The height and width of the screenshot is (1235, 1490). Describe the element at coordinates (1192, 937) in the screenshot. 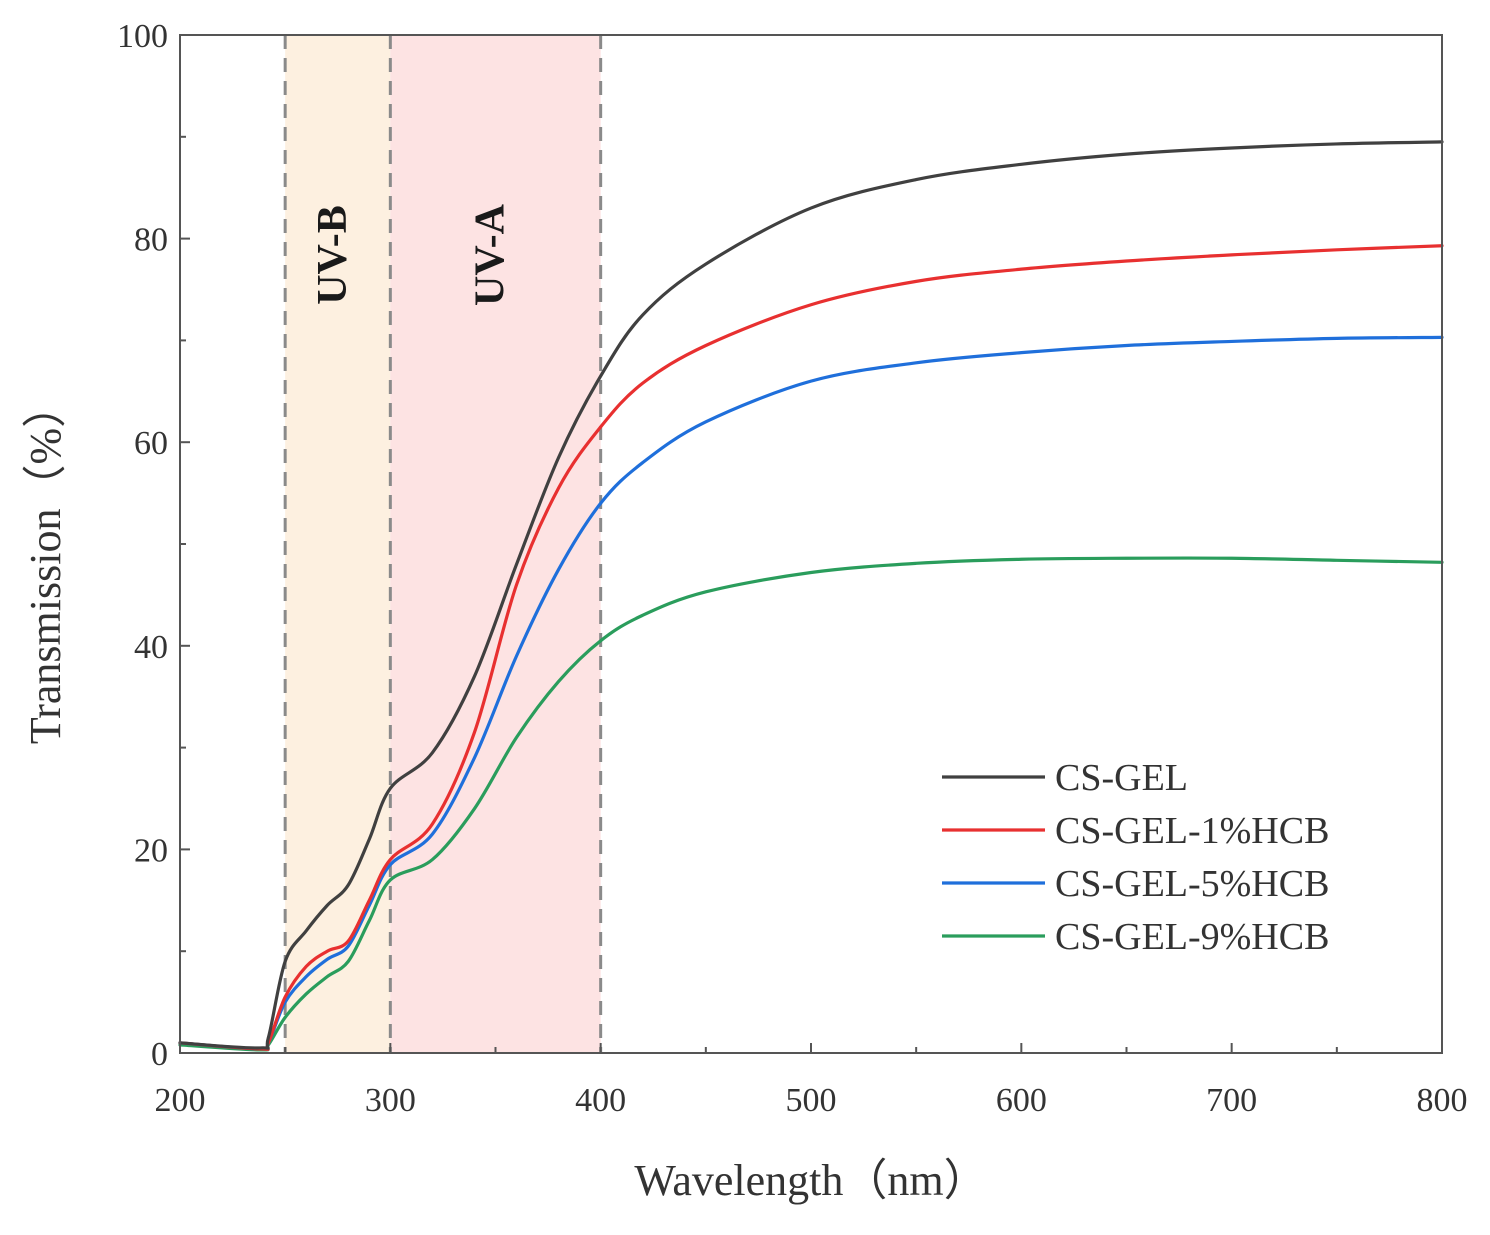

I see `legend-label-cs-gel-9-hcb: CS-GEL-9%HCB` at that location.